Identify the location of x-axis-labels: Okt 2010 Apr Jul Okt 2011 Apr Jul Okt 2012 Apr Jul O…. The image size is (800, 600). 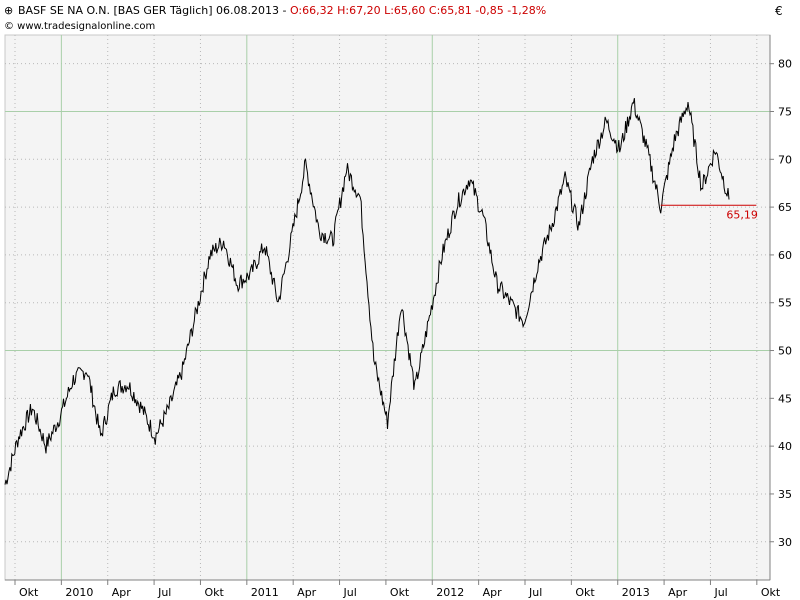
(397, 589).